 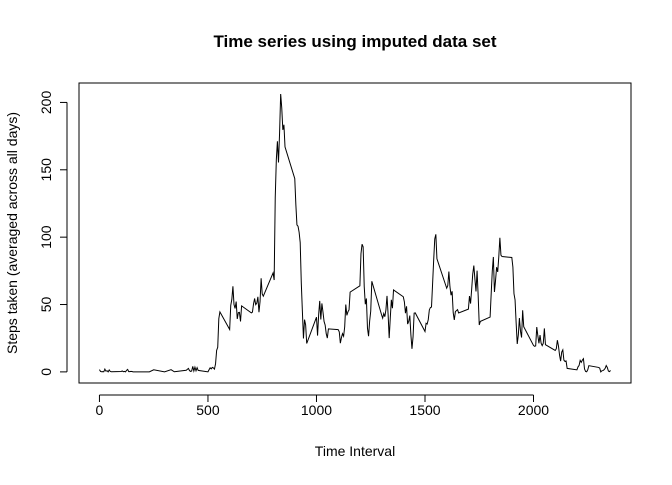 What do you see at coordinates (316, 410) in the screenshot?
I see `x-tick-label: 1000` at bounding box center [316, 410].